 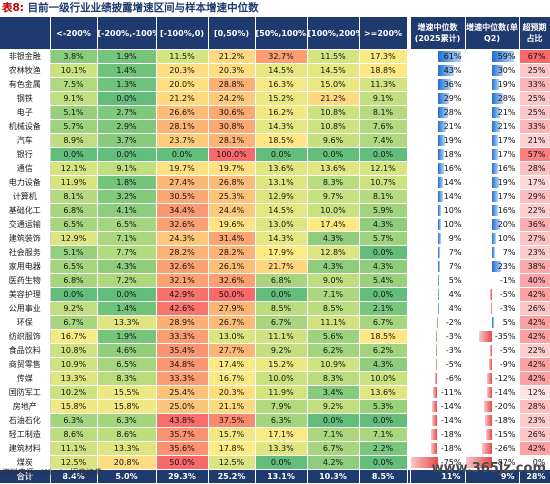 What do you see at coordinates (231, 99) in the screenshot?
I see `bucket-0-50: 24.2%` at bounding box center [231, 99].